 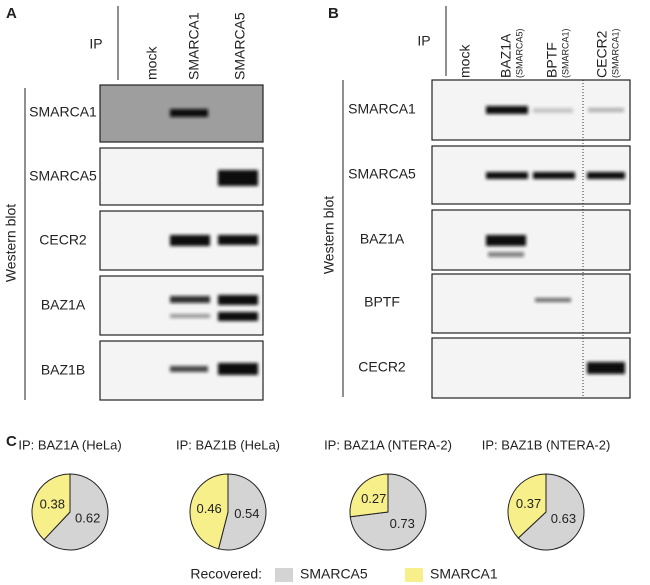 I want to click on legend-label: SMARCA5, so click(x=334, y=574).